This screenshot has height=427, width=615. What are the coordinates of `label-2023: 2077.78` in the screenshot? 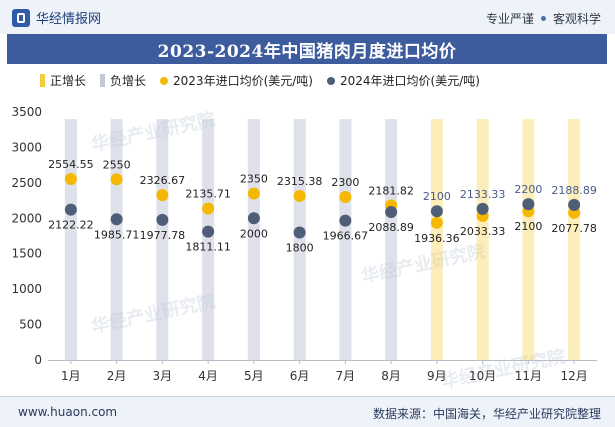 It's located at (574, 228).